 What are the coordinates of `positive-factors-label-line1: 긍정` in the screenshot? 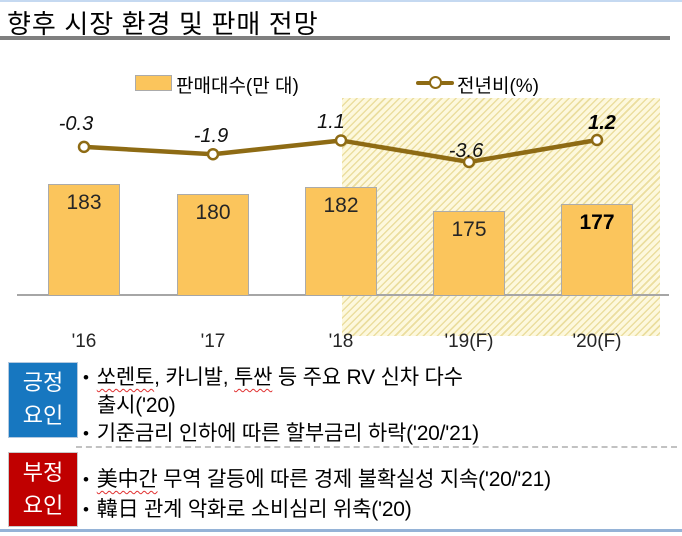 It's located at (43, 382).